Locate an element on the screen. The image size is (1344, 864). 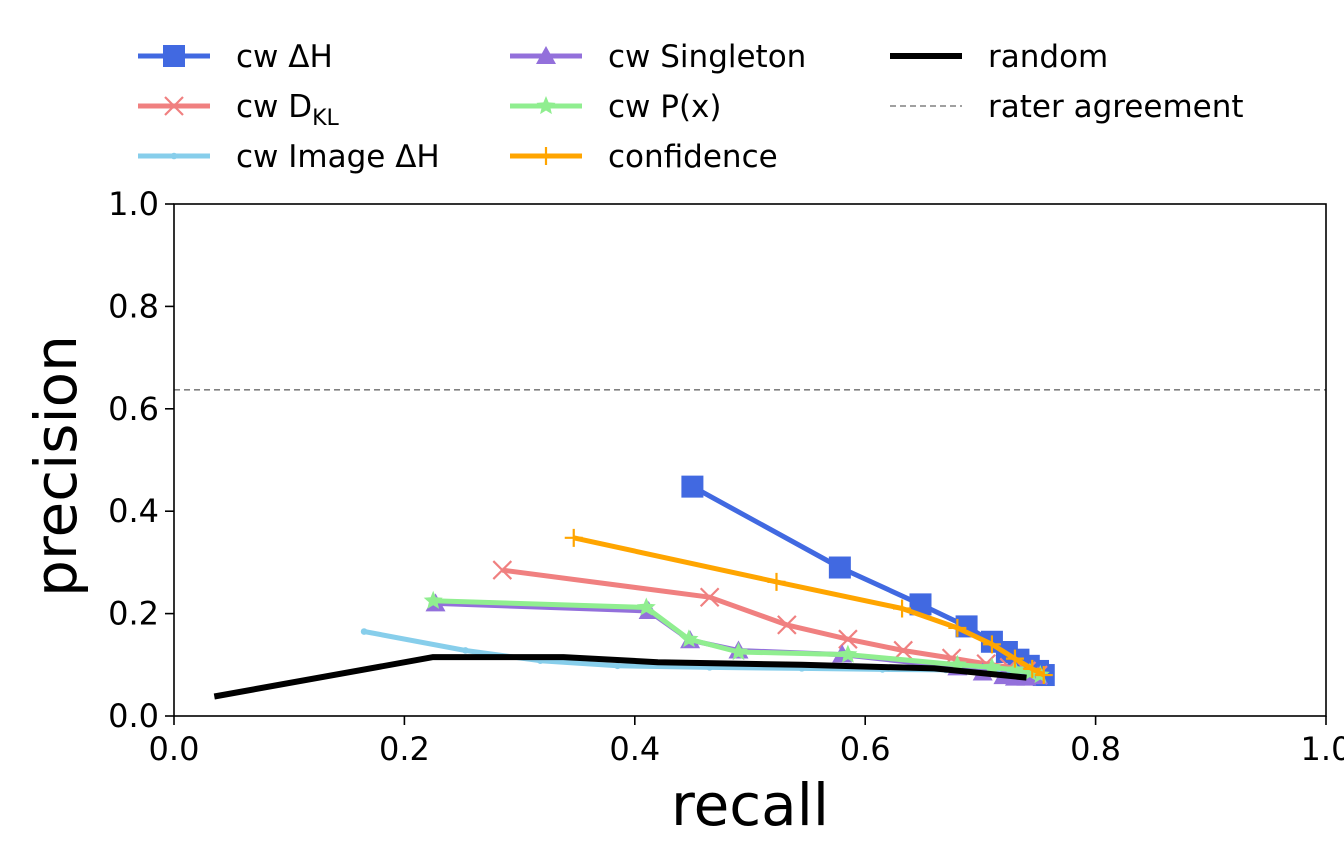
legend-item-rater-agreement: rater agreement is located at coordinates (1067, 107).